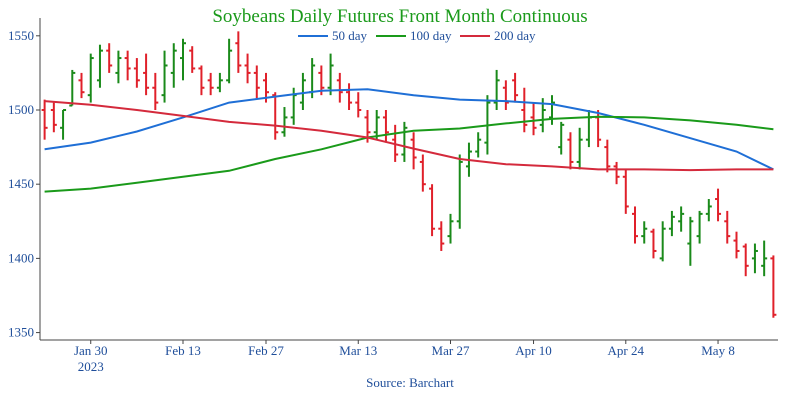 The width and height of the screenshot is (800, 400). What do you see at coordinates (21, 332) in the screenshot?
I see `y-tick-label: 1350` at bounding box center [21, 332].